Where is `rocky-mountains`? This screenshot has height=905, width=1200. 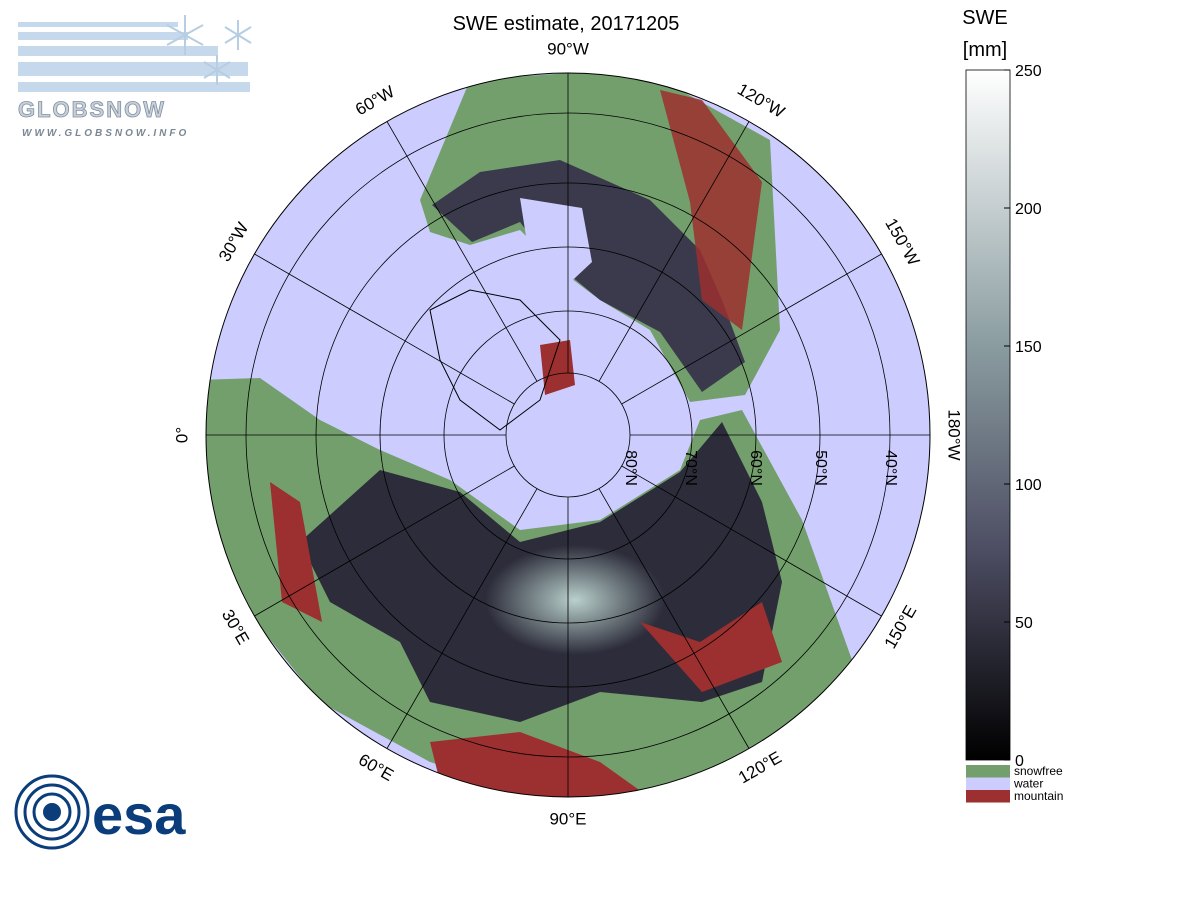 rocky-mountains is located at coordinates (711, 210).